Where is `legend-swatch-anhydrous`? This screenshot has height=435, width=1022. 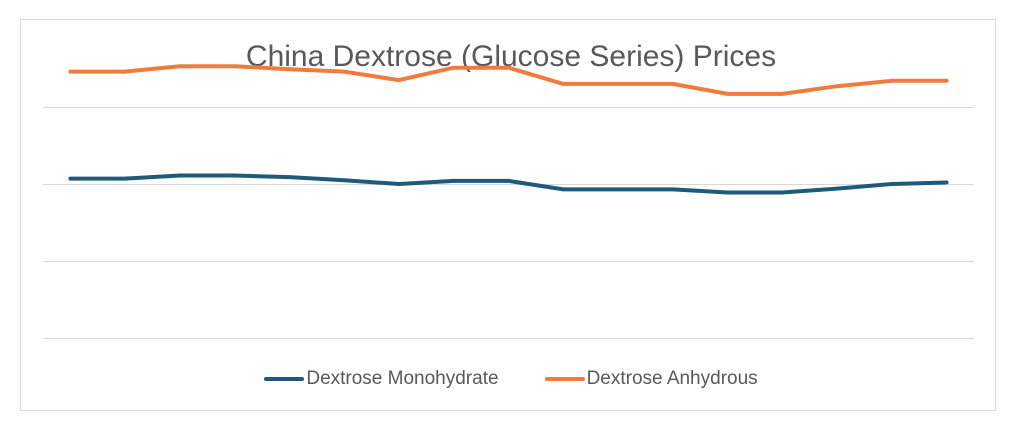 legend-swatch-anhydrous is located at coordinates (564, 379).